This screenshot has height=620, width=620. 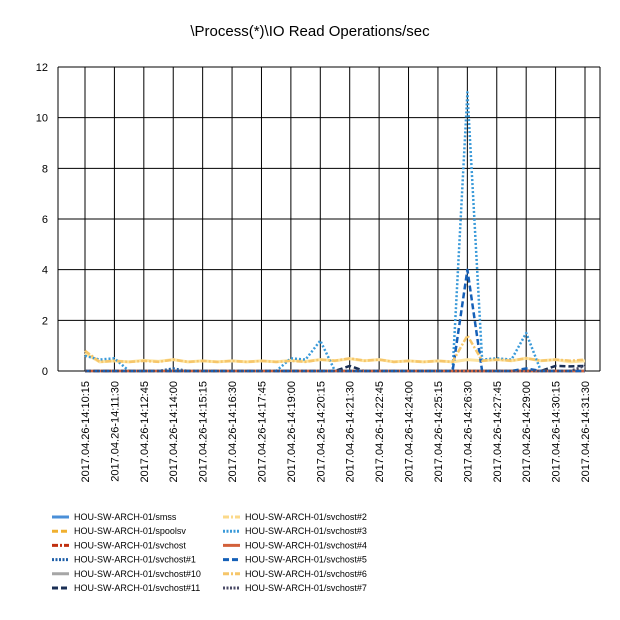 I want to click on x-tick-label: 2017.04.26-14:31:30, so click(x=586, y=432).